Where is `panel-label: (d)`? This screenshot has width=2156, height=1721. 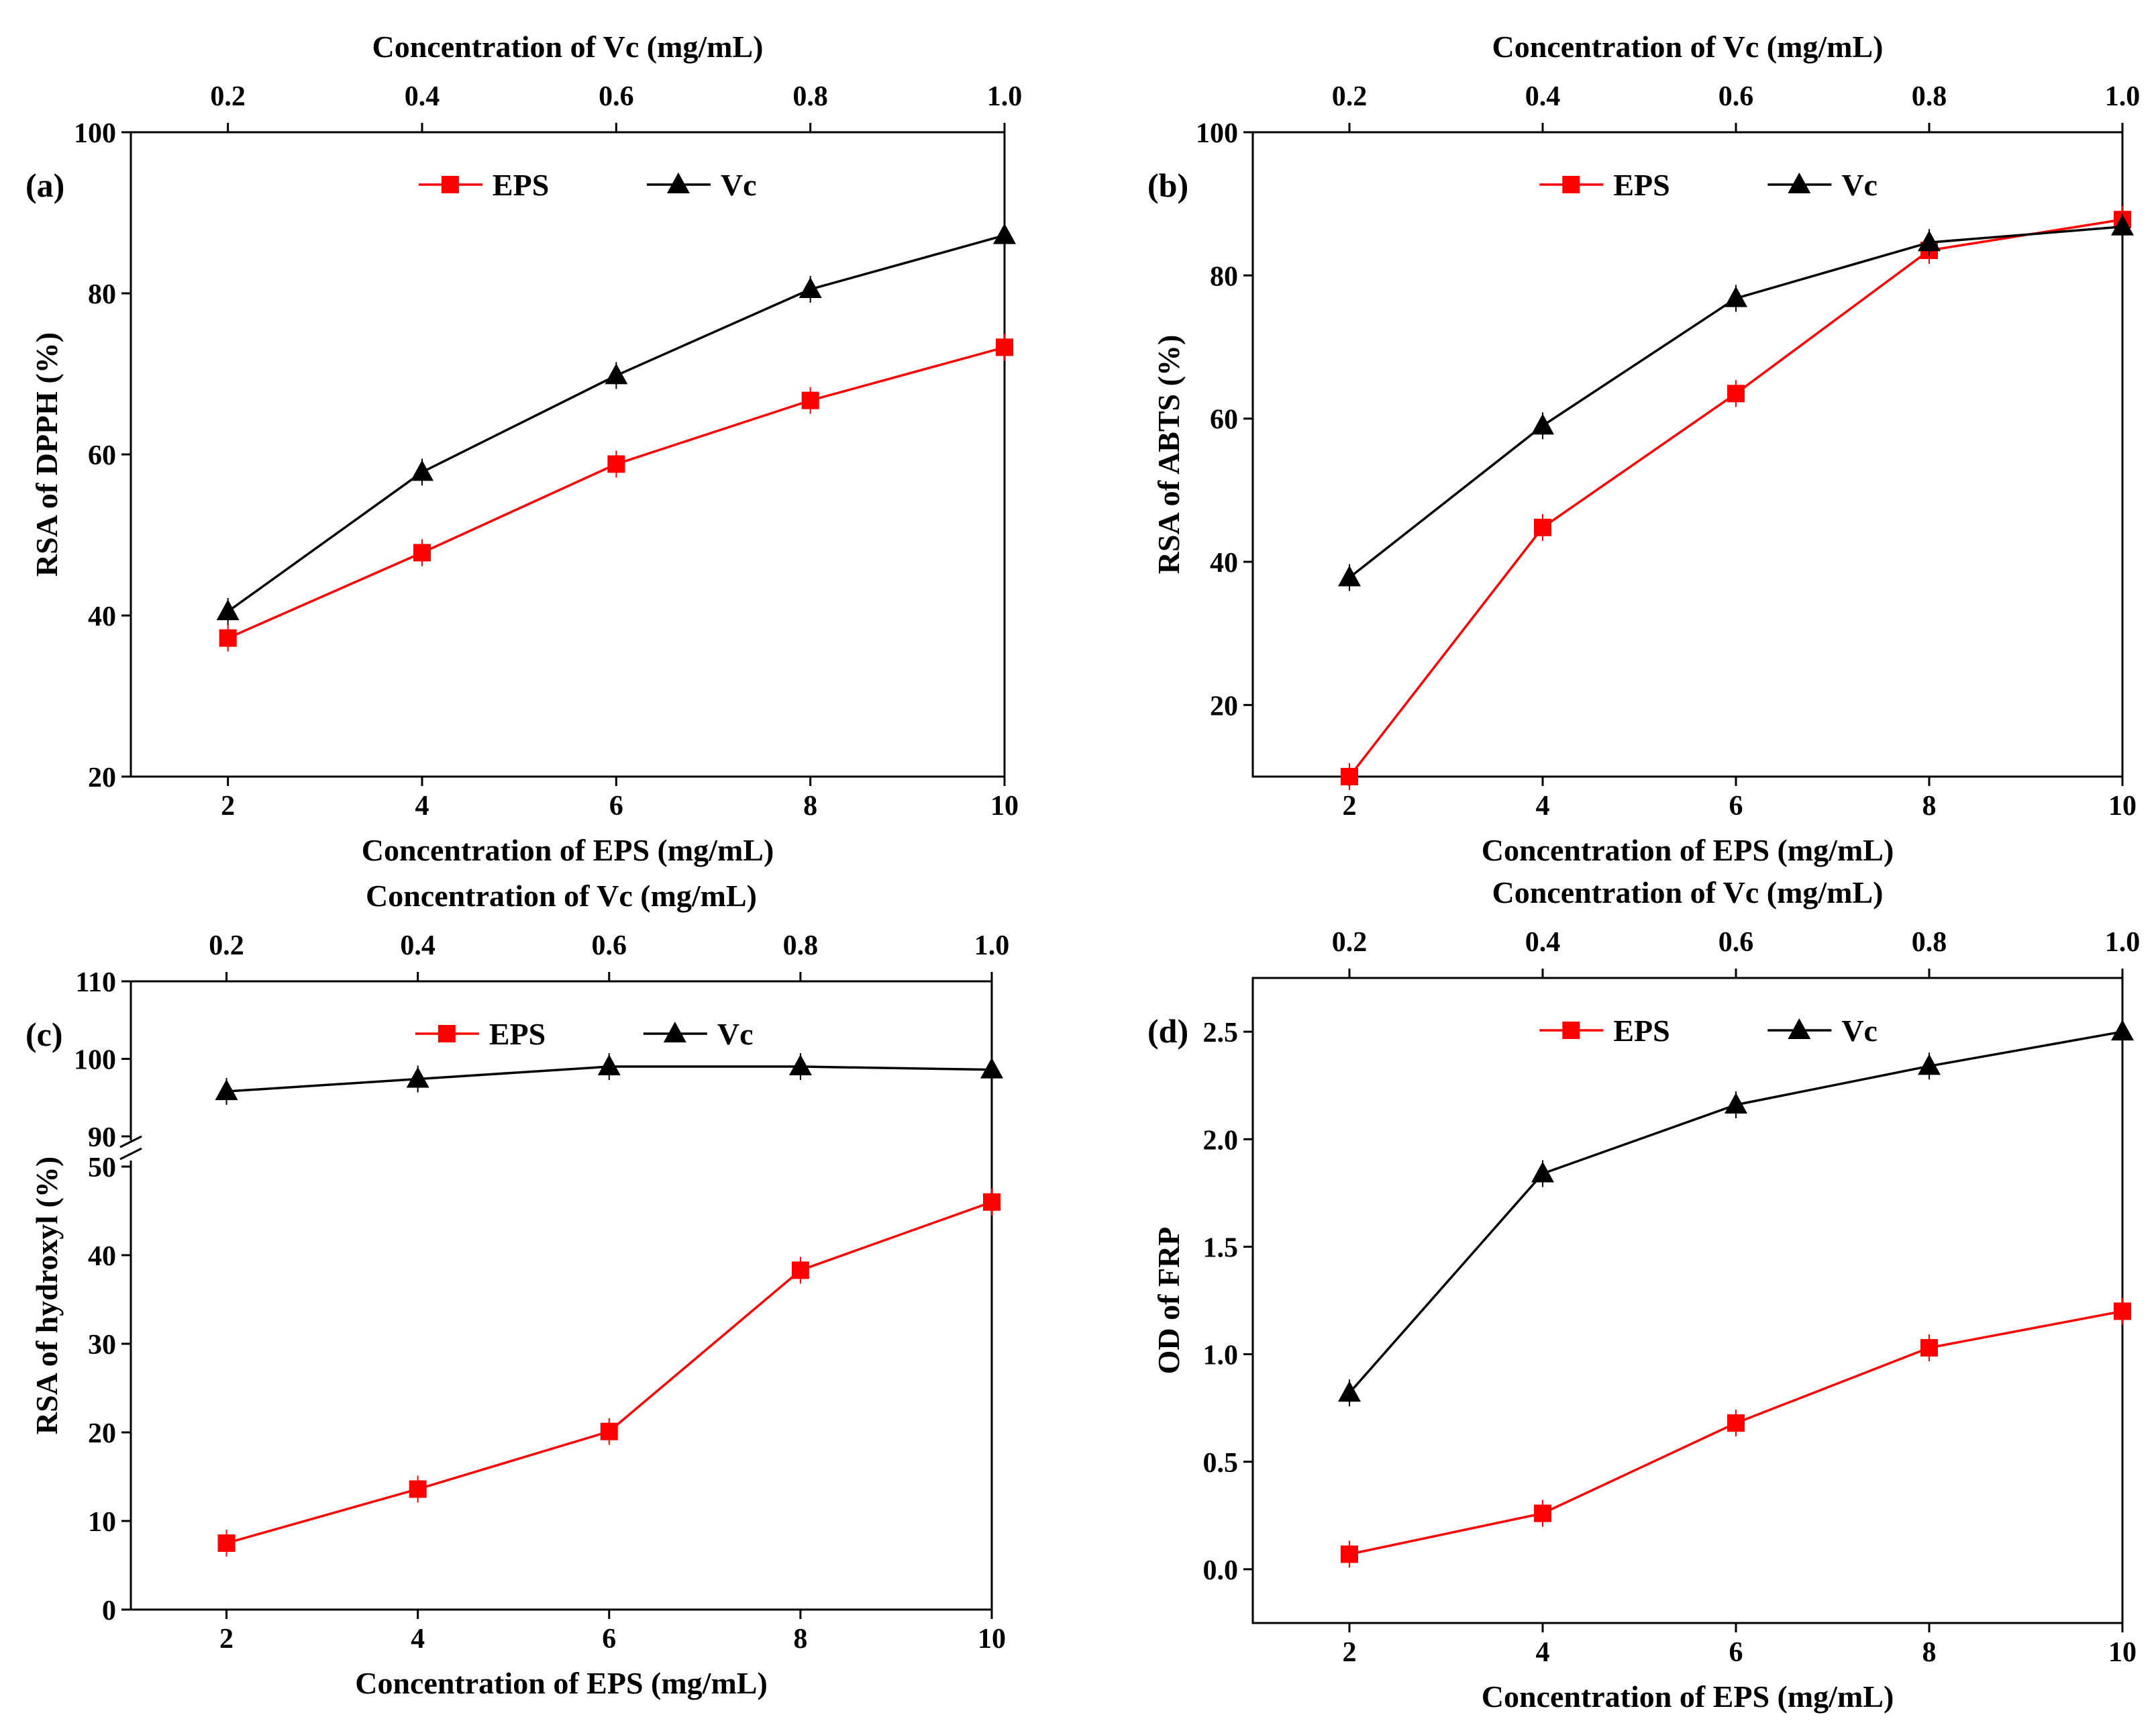
panel-label: (d) is located at coordinates (1167, 1031).